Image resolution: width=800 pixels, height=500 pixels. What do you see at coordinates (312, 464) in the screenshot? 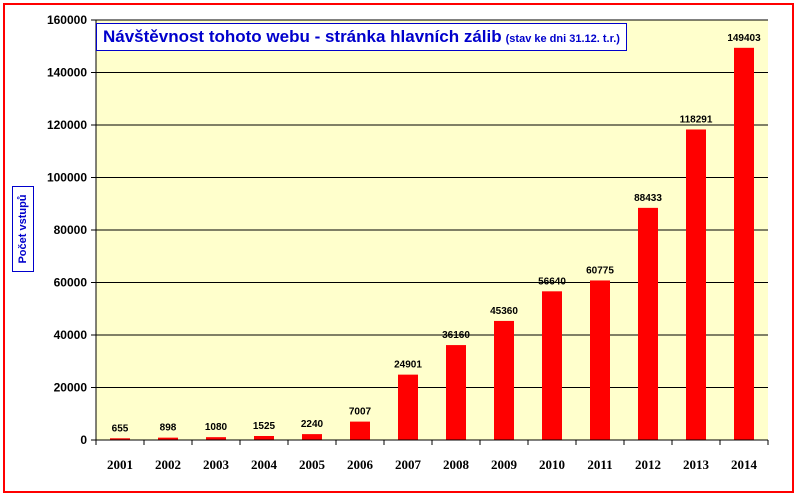
I see `x-tick-label: 2005` at bounding box center [312, 464].